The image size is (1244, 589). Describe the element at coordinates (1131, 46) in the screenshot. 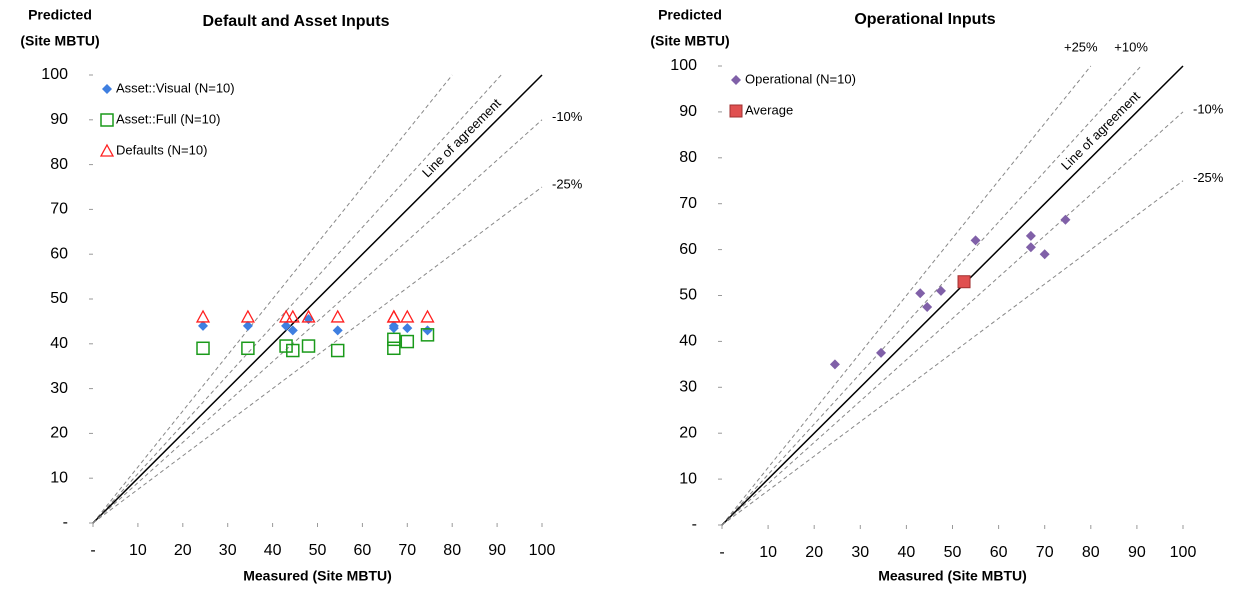

I see `reference-label: +10%` at that location.